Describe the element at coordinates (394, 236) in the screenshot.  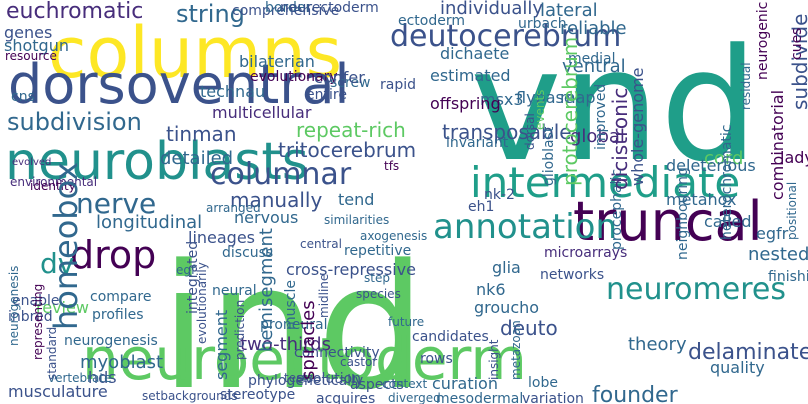
I see `word-axogenesis: axogenesis` at that location.